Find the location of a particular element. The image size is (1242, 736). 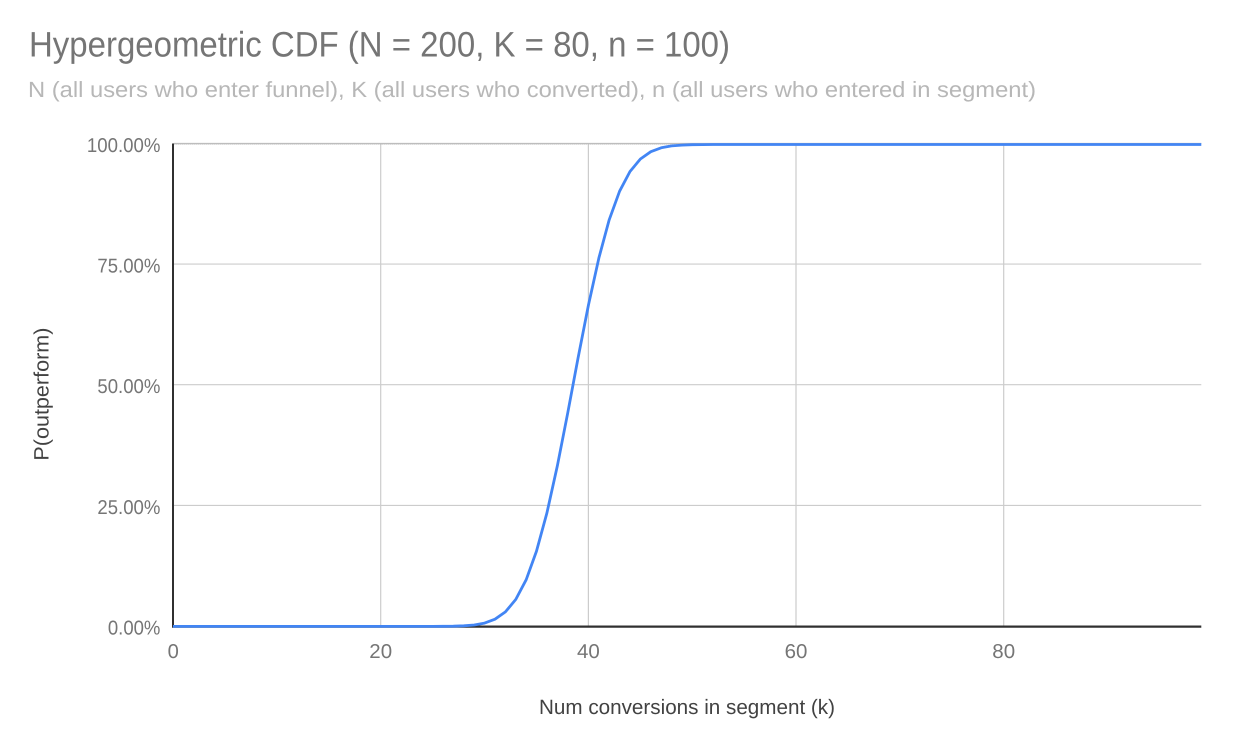

svg-text: 0 is located at coordinates (173, 652).